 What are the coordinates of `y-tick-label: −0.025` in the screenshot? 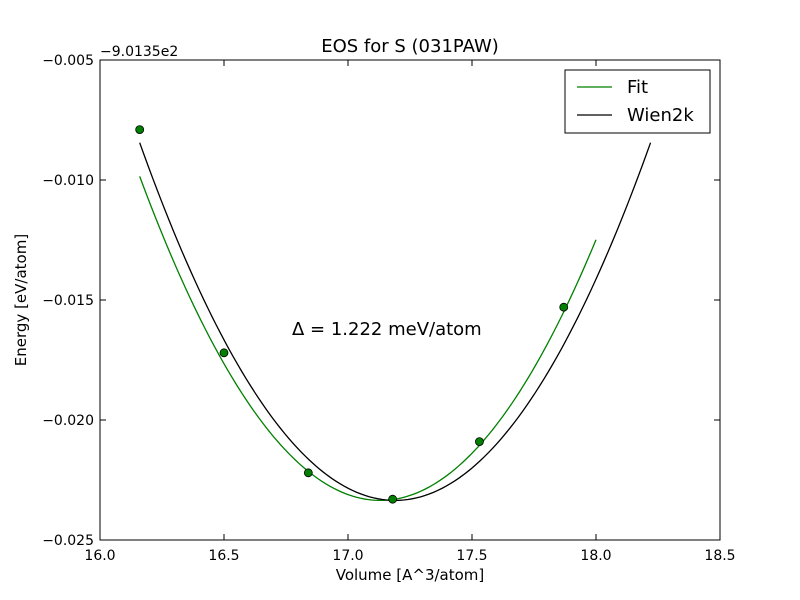 It's located at (68, 541).